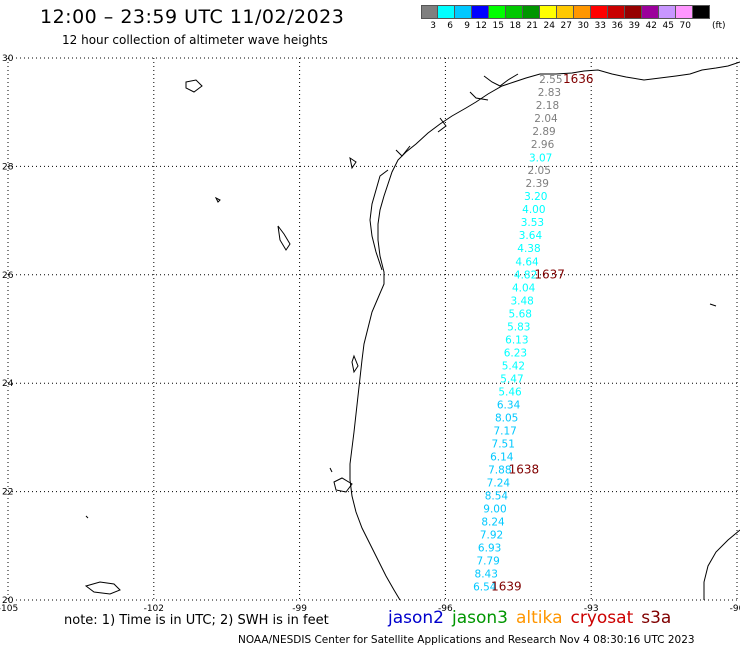 This screenshot has height=650, width=740. I want to click on legend-unit: (ft), so click(719, 26).